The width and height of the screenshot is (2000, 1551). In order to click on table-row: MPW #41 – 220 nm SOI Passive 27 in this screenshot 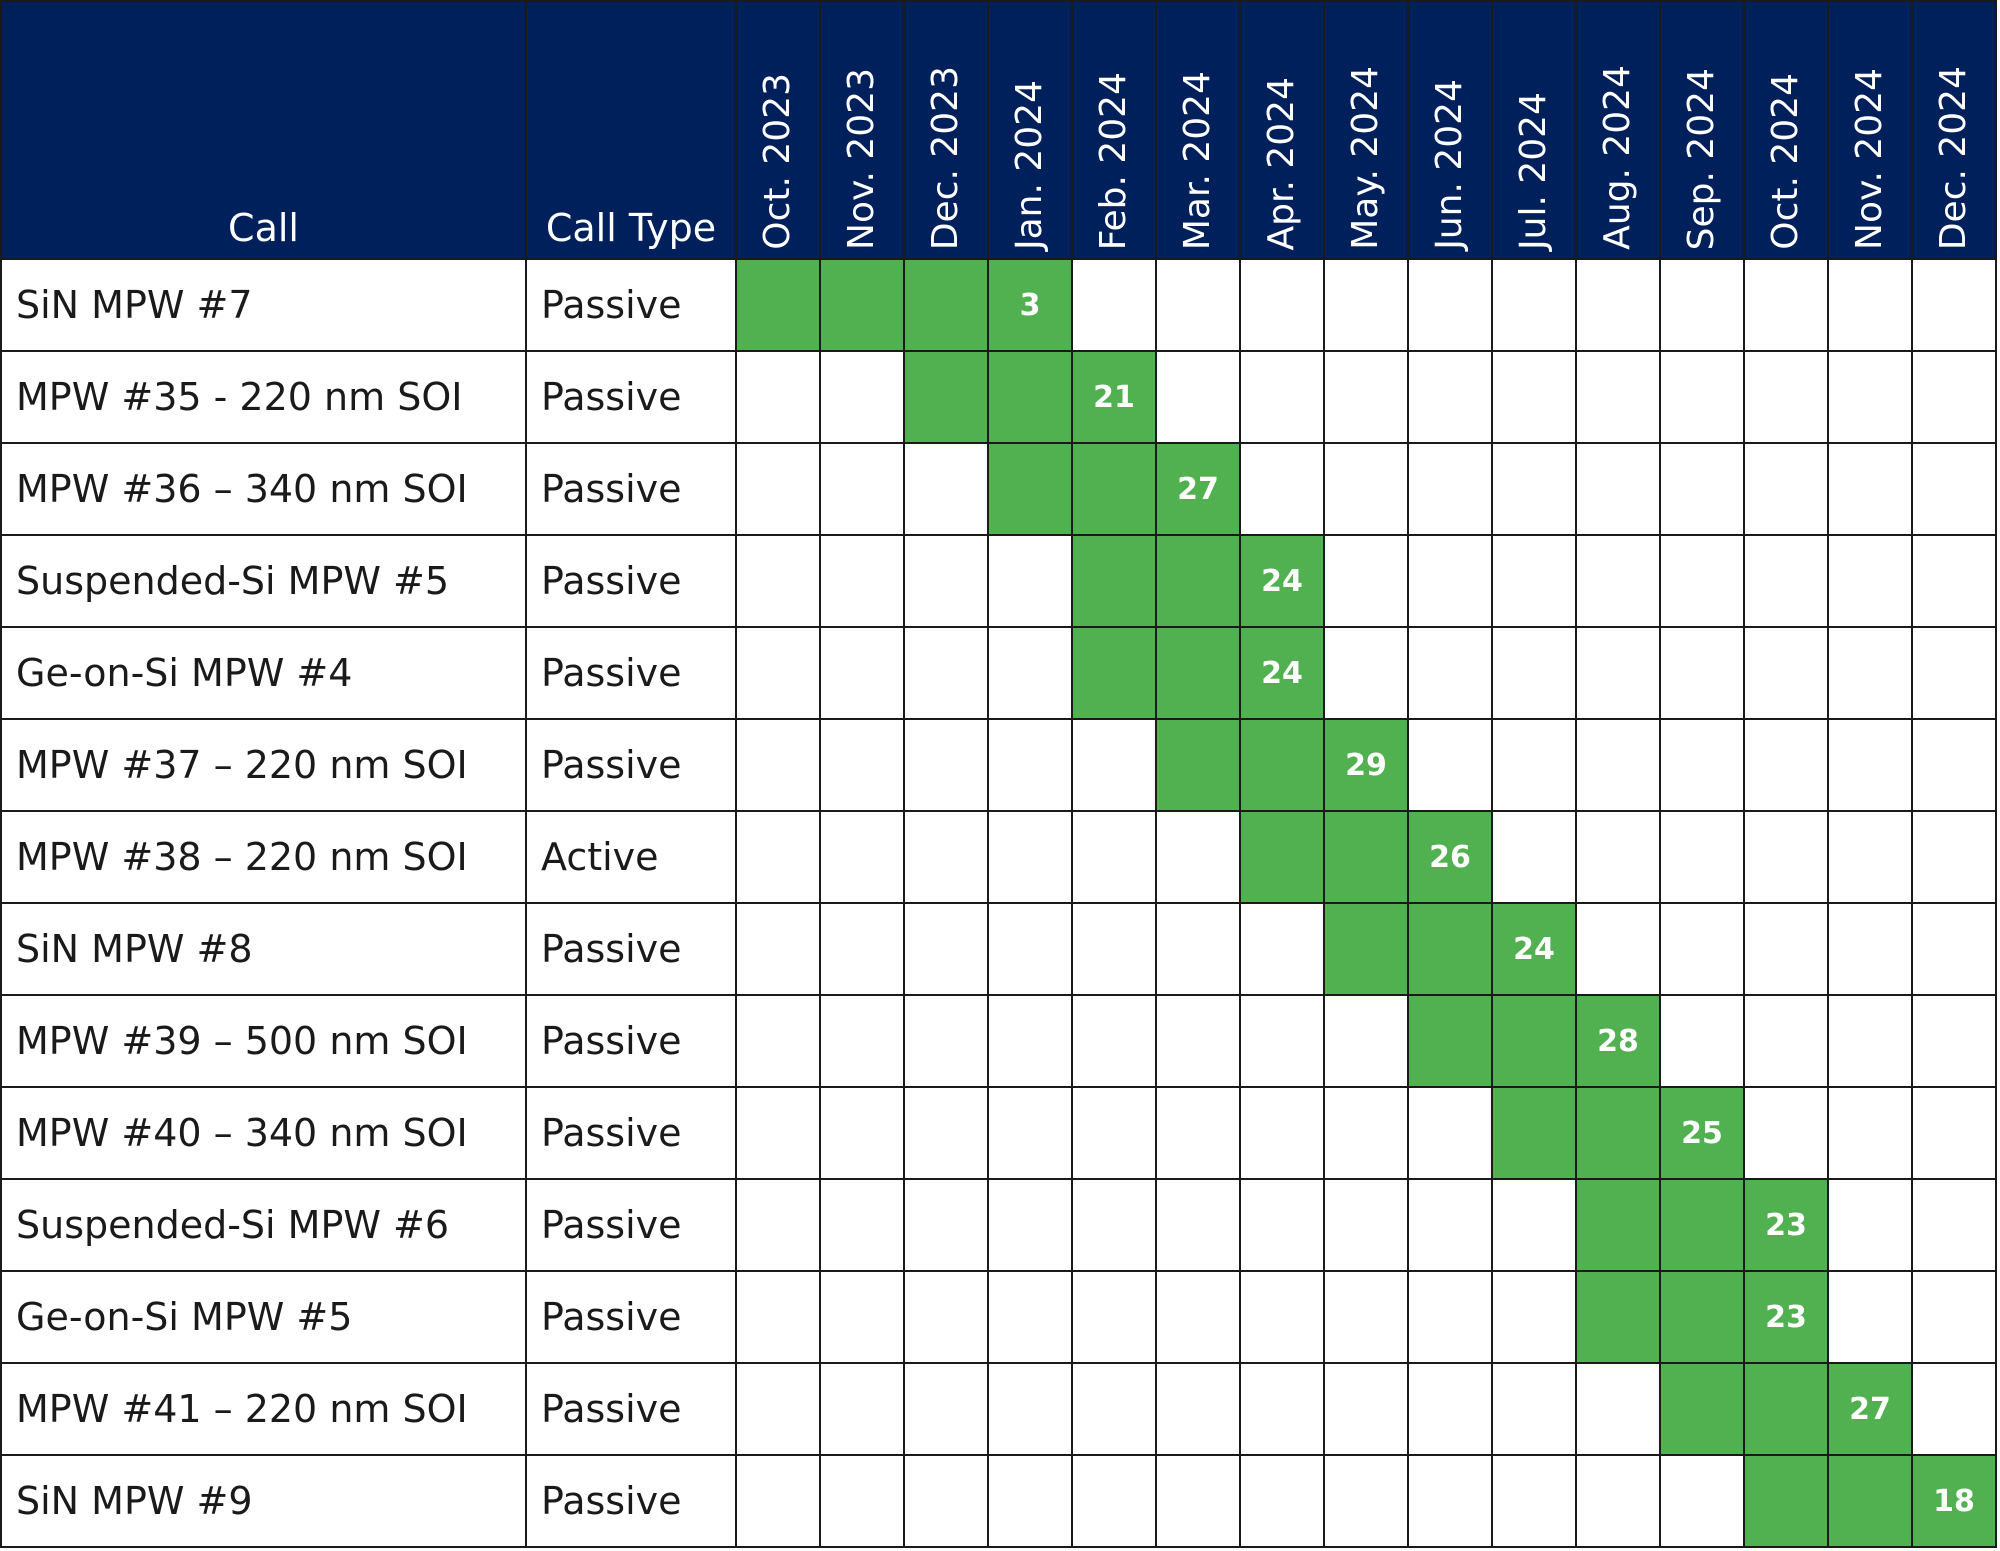, I will do `click(998, 1409)`.